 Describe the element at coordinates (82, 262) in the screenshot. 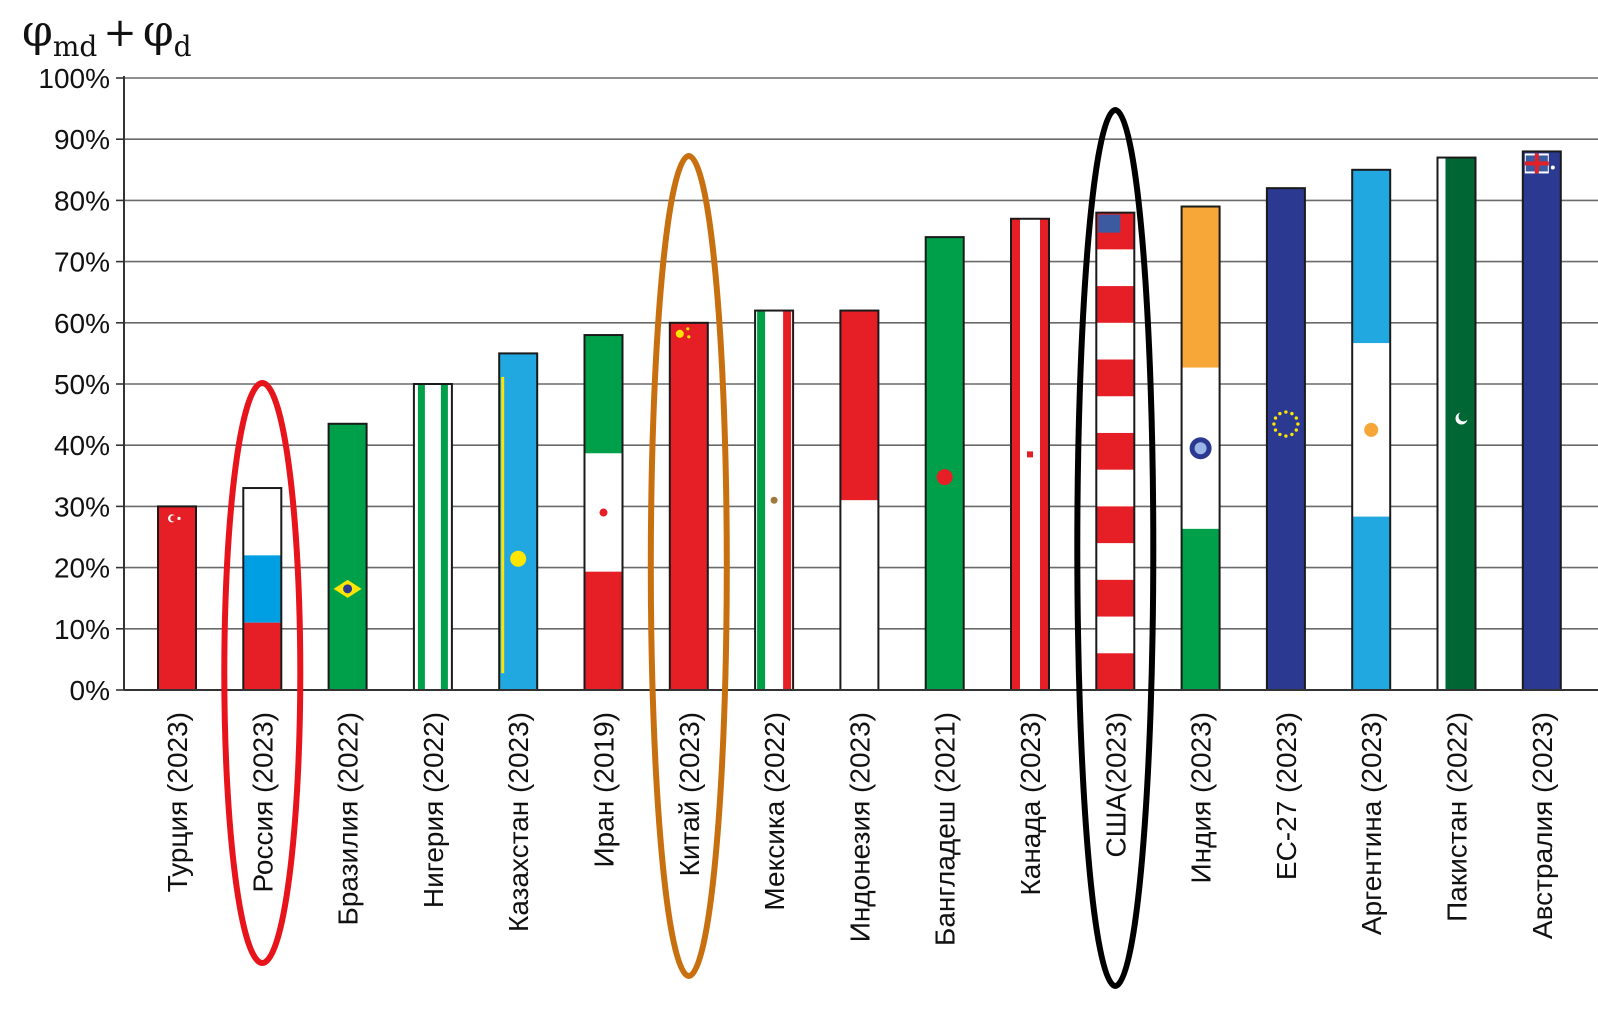

I see `y-tick-label: 70%` at that location.